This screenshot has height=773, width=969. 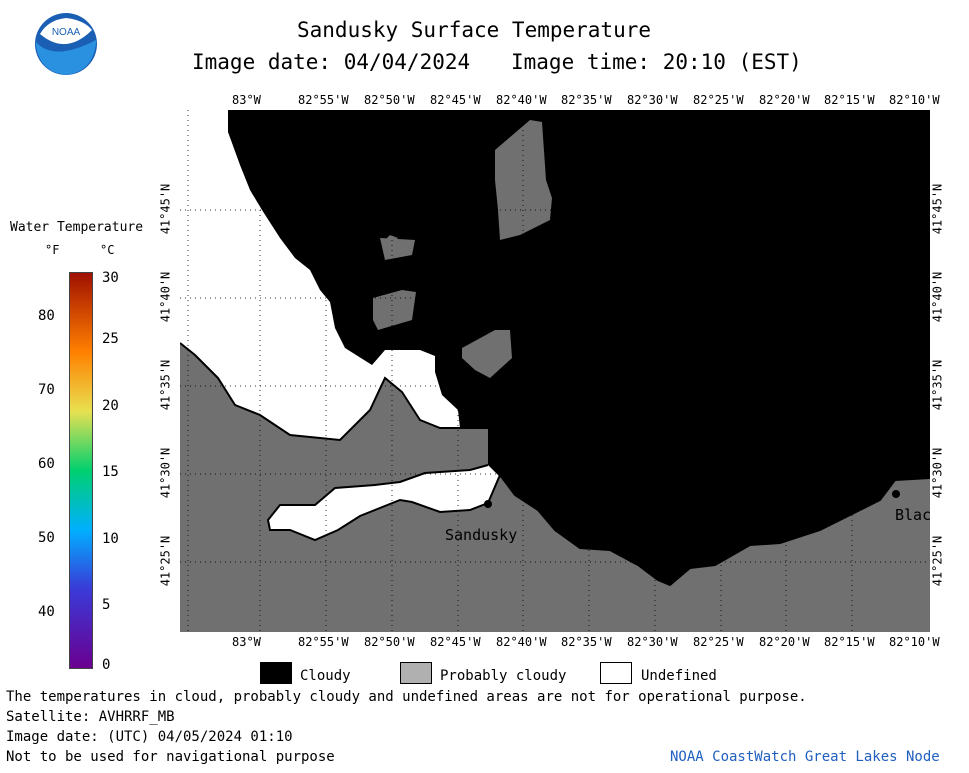 I want to click on legend-cloudy-swatch, so click(x=276, y=673).